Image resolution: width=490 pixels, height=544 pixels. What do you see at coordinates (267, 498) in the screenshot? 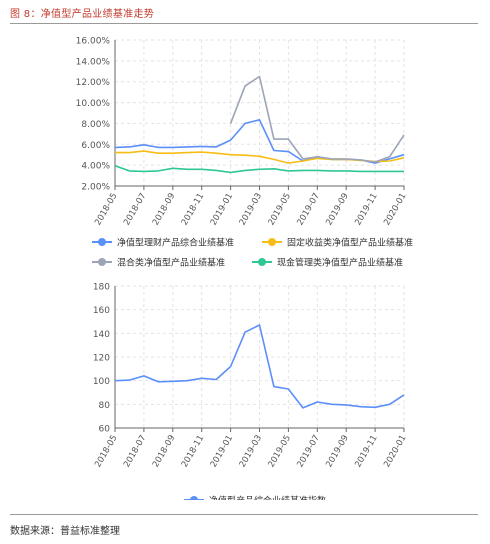
I see `legend-label: 净值型产品综合业绩基准指数` at bounding box center [267, 498].